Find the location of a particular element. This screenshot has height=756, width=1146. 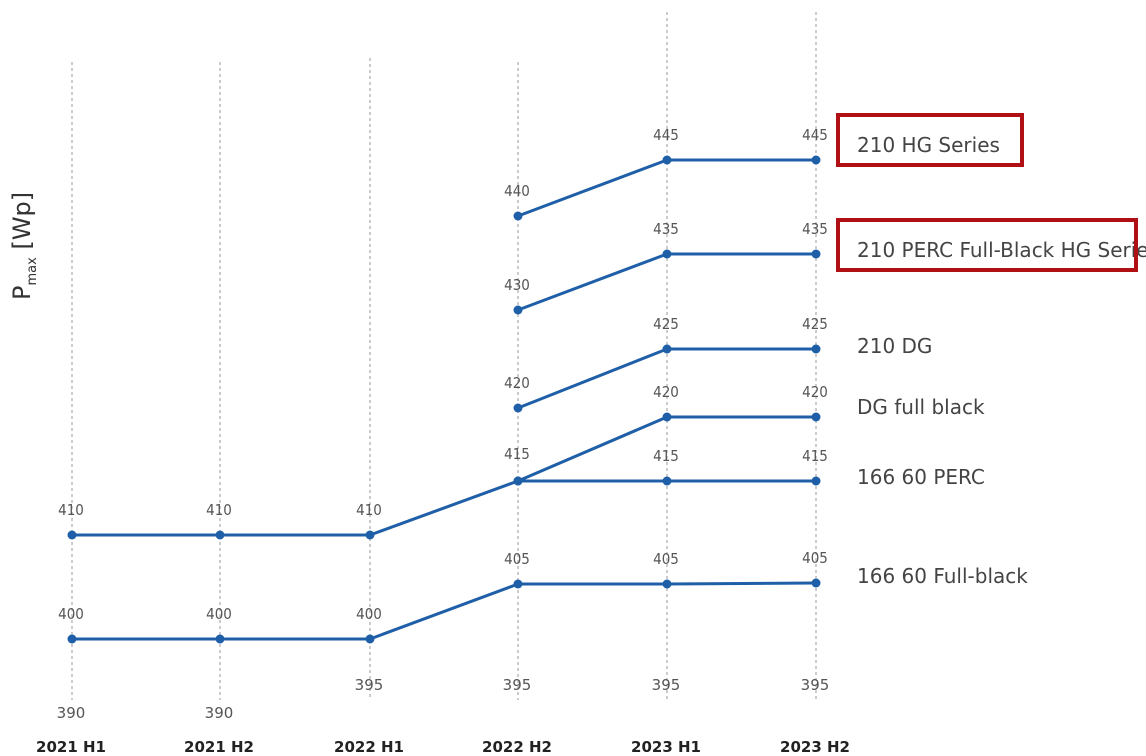

x-tick-label: 2022 H1 is located at coordinates (369, 747).